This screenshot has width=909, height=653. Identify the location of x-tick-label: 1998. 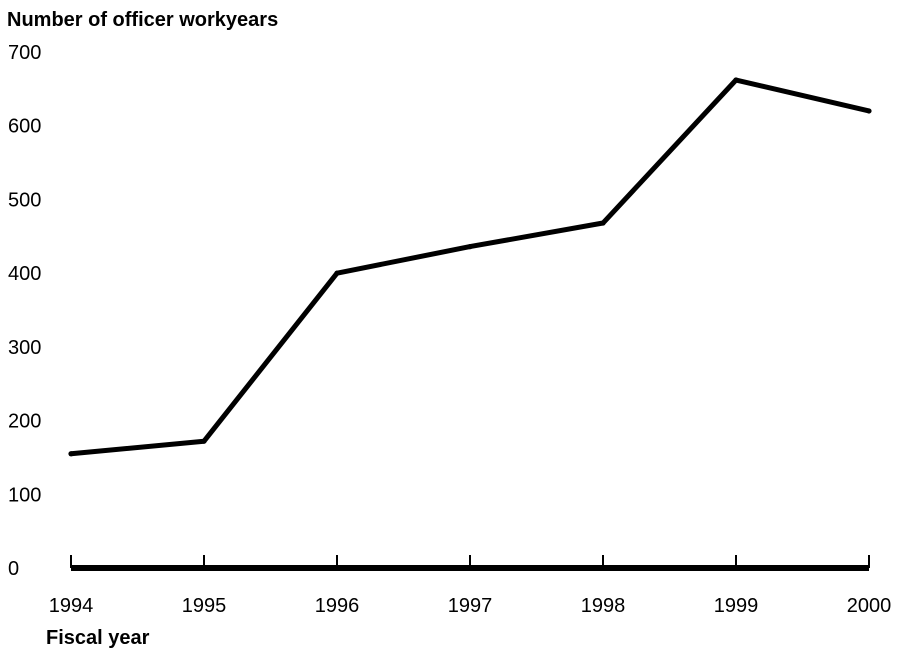
(603, 606).